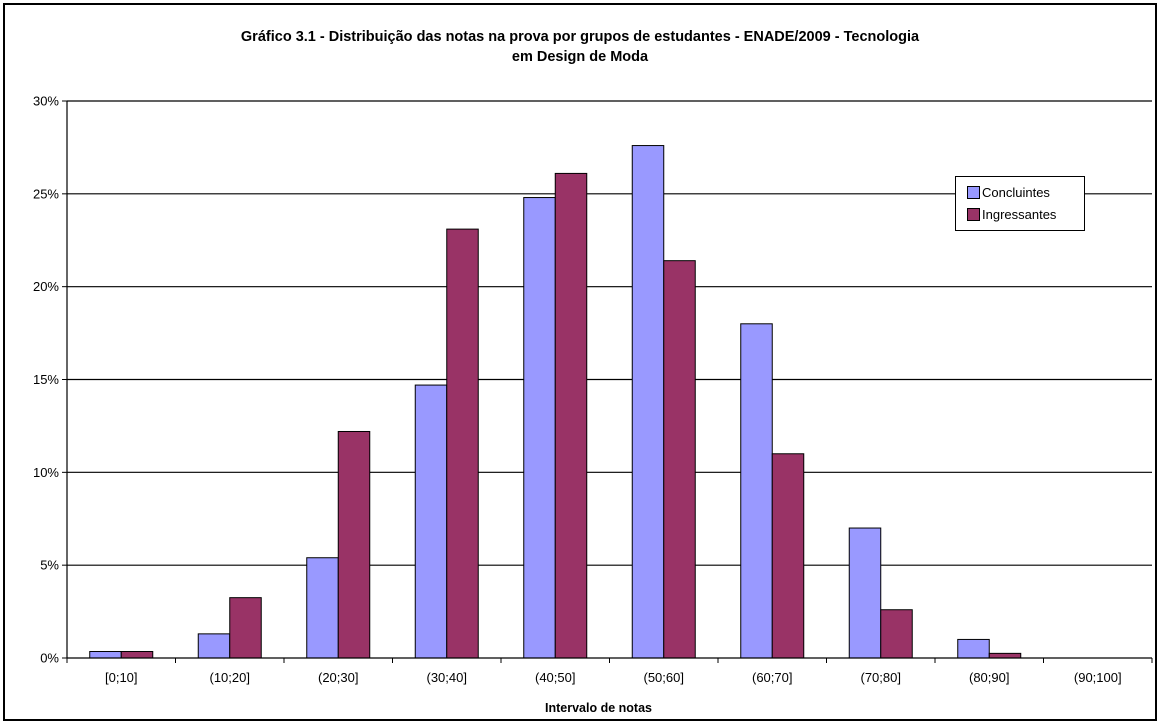 The width and height of the screenshot is (1162, 726). What do you see at coordinates (46, 472) in the screenshot?
I see `y-tick-label-10: 10%` at bounding box center [46, 472].